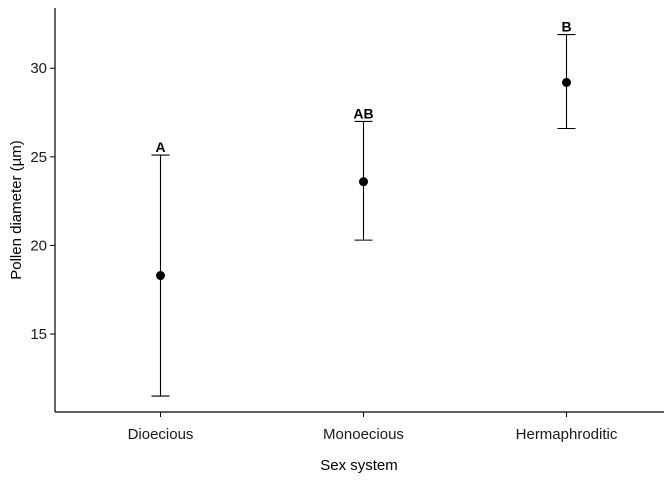 The image size is (672, 480). Describe the element at coordinates (359, 465) in the screenshot. I see `x-axis-title: Sex system` at that location.